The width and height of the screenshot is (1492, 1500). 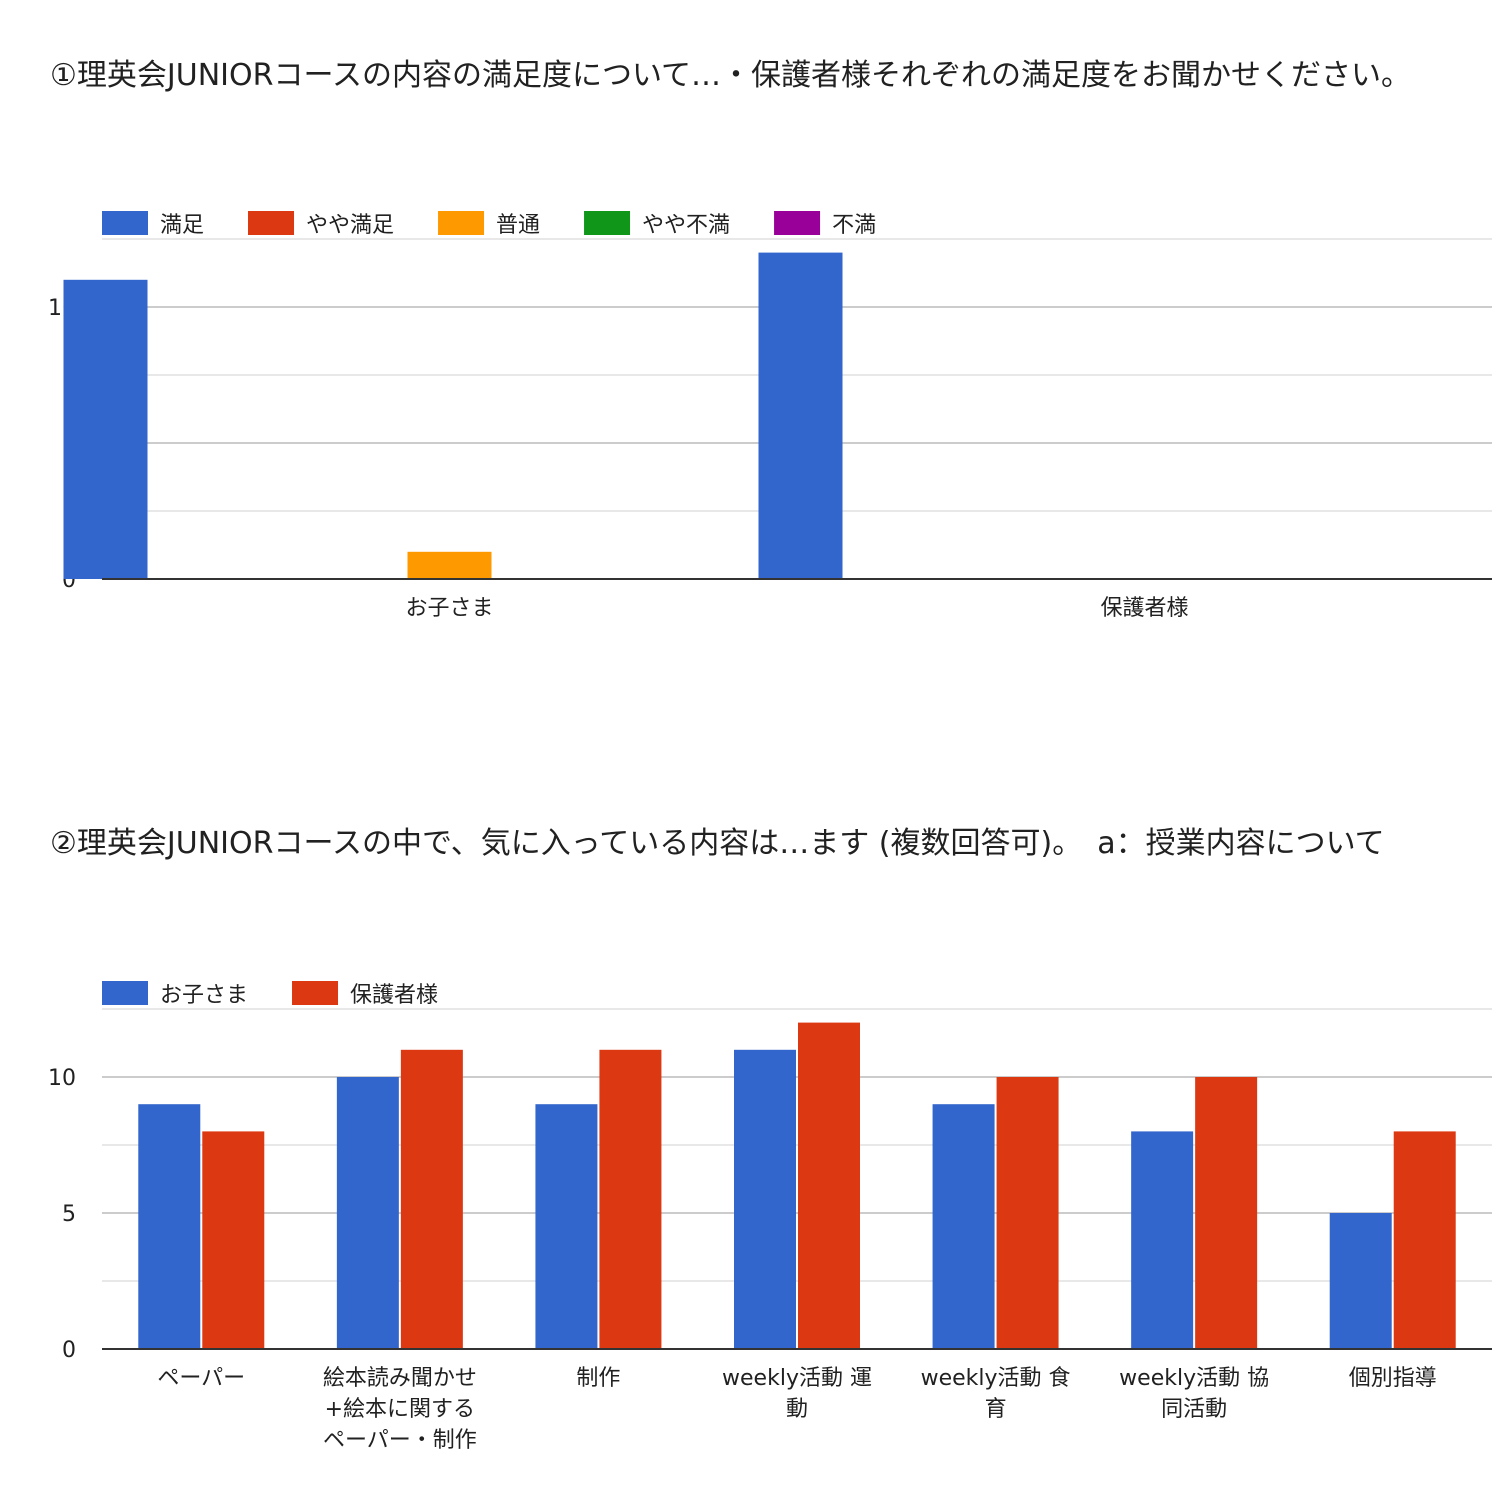 I want to click on legend-label: やや不満, so click(x=686, y=225).